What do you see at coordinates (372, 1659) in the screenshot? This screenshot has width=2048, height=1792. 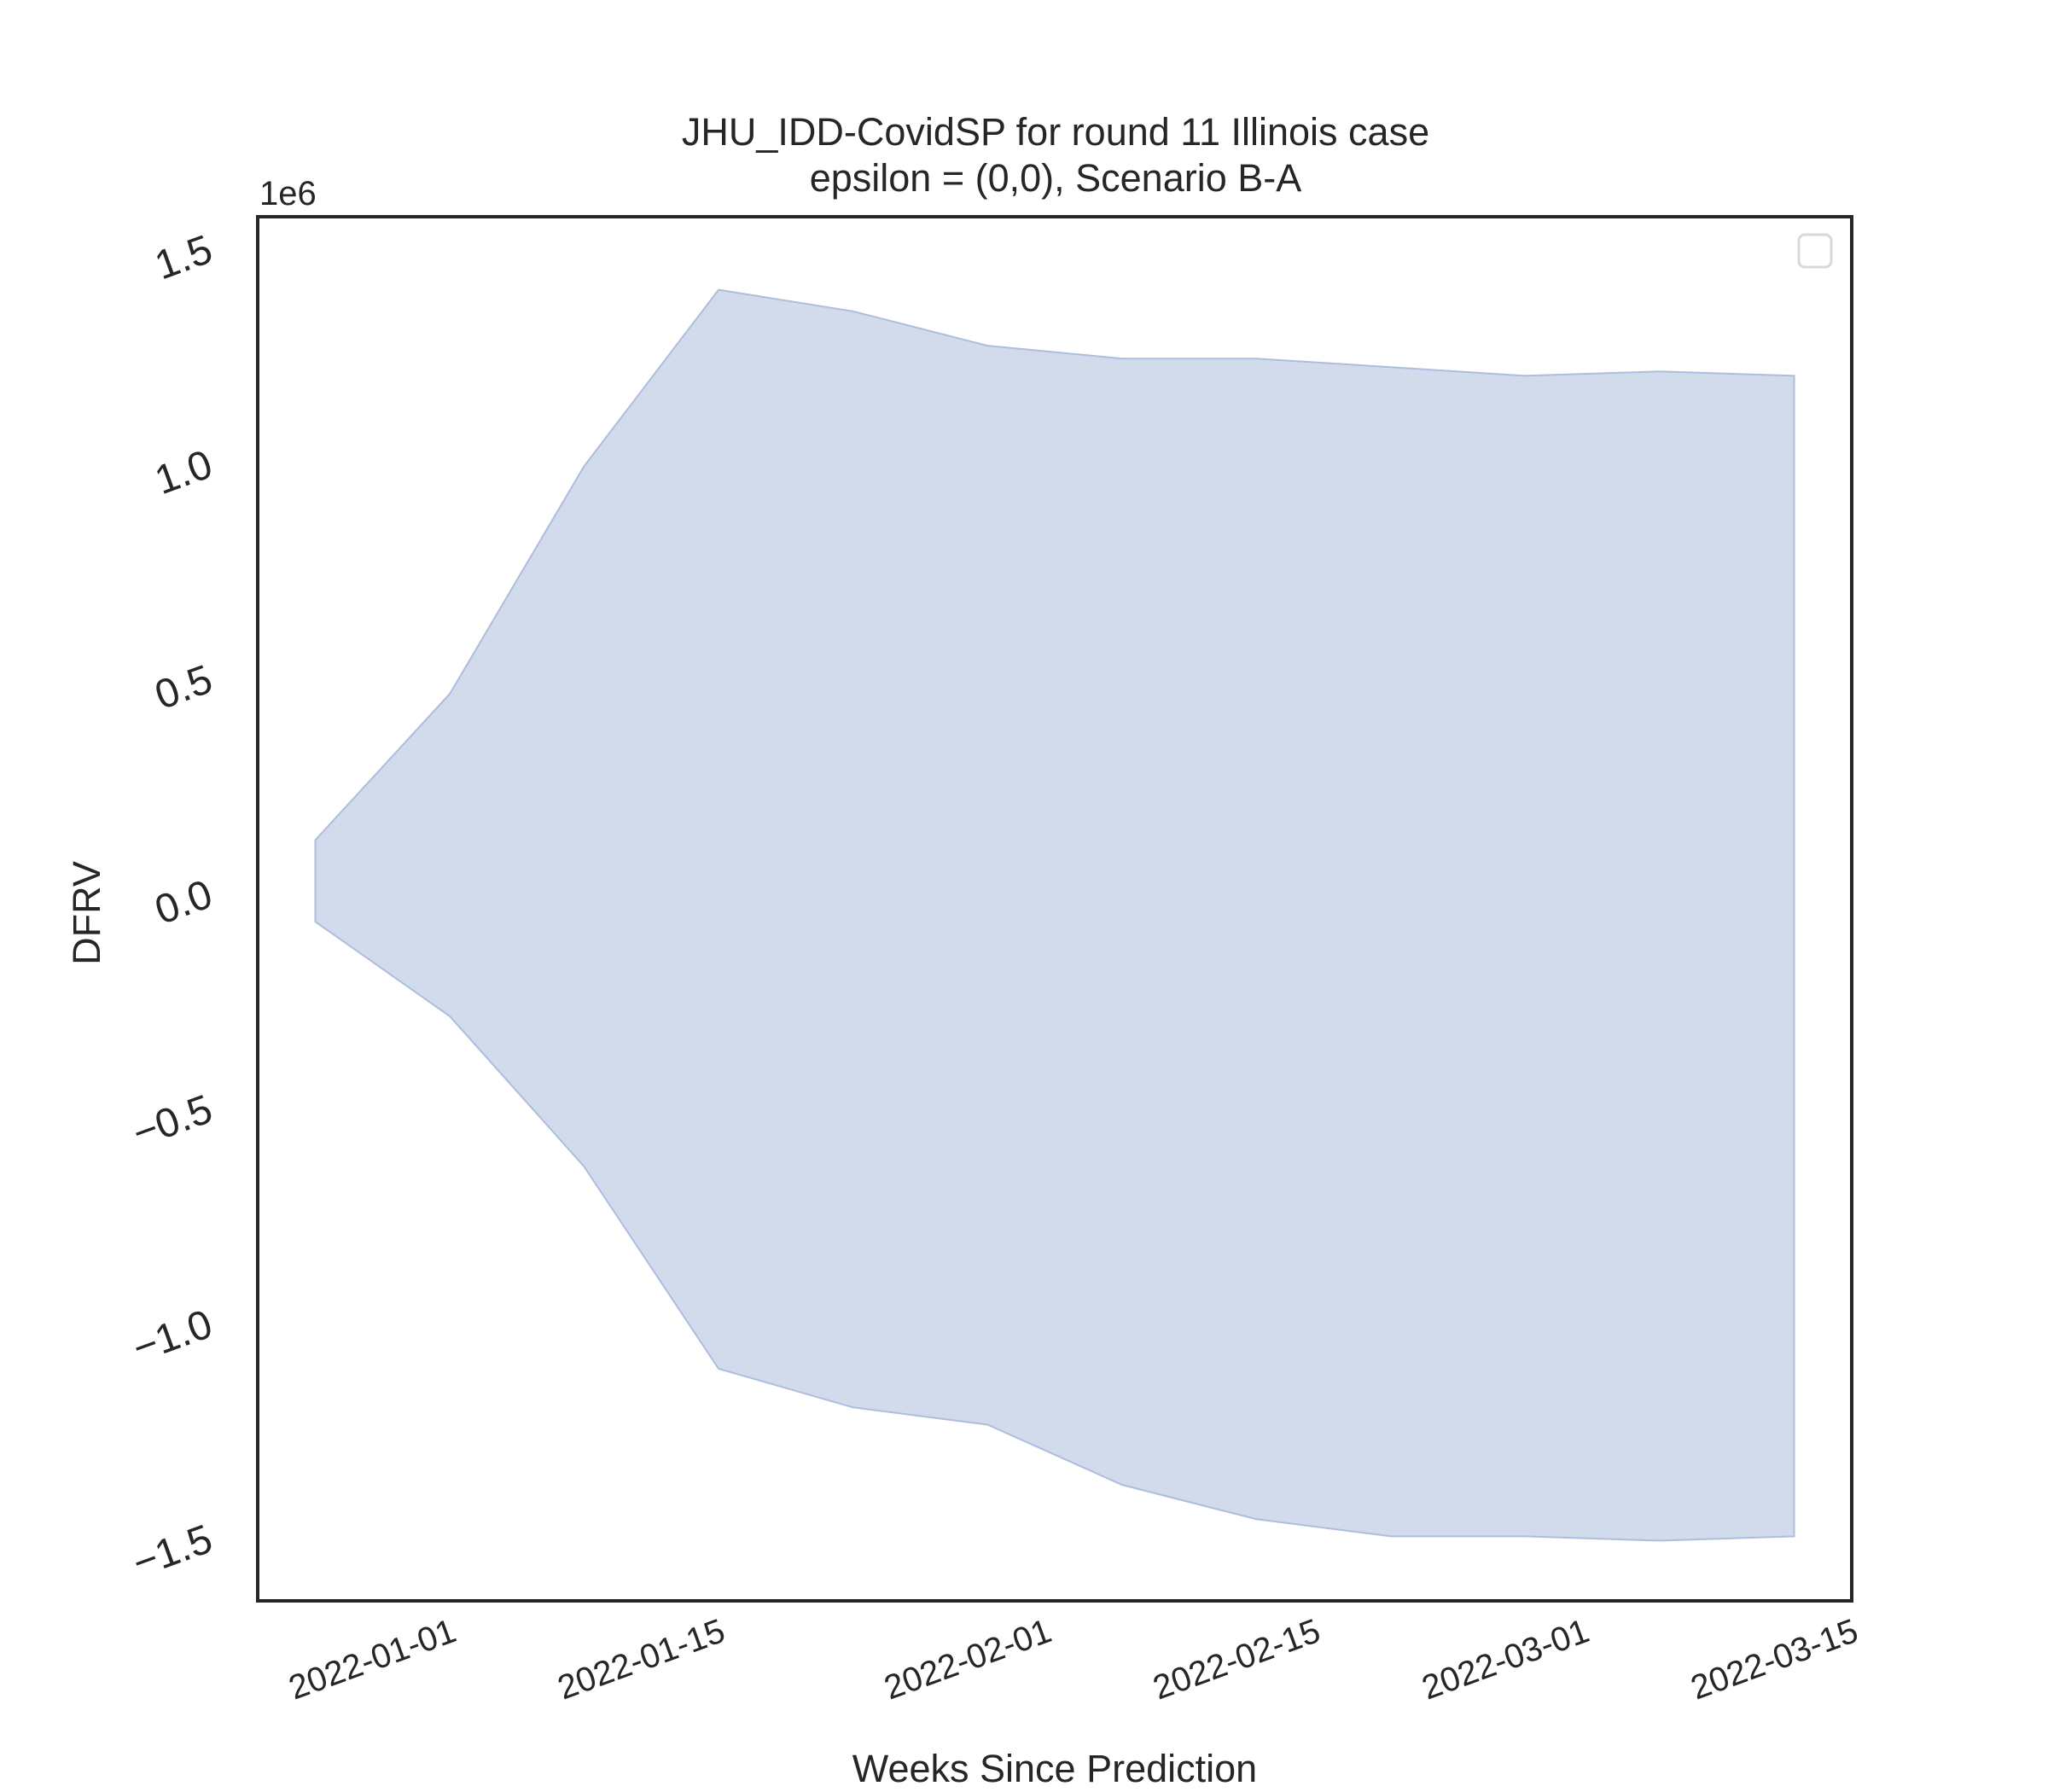 I see `x-tick-label: 2022-01-01` at bounding box center [372, 1659].